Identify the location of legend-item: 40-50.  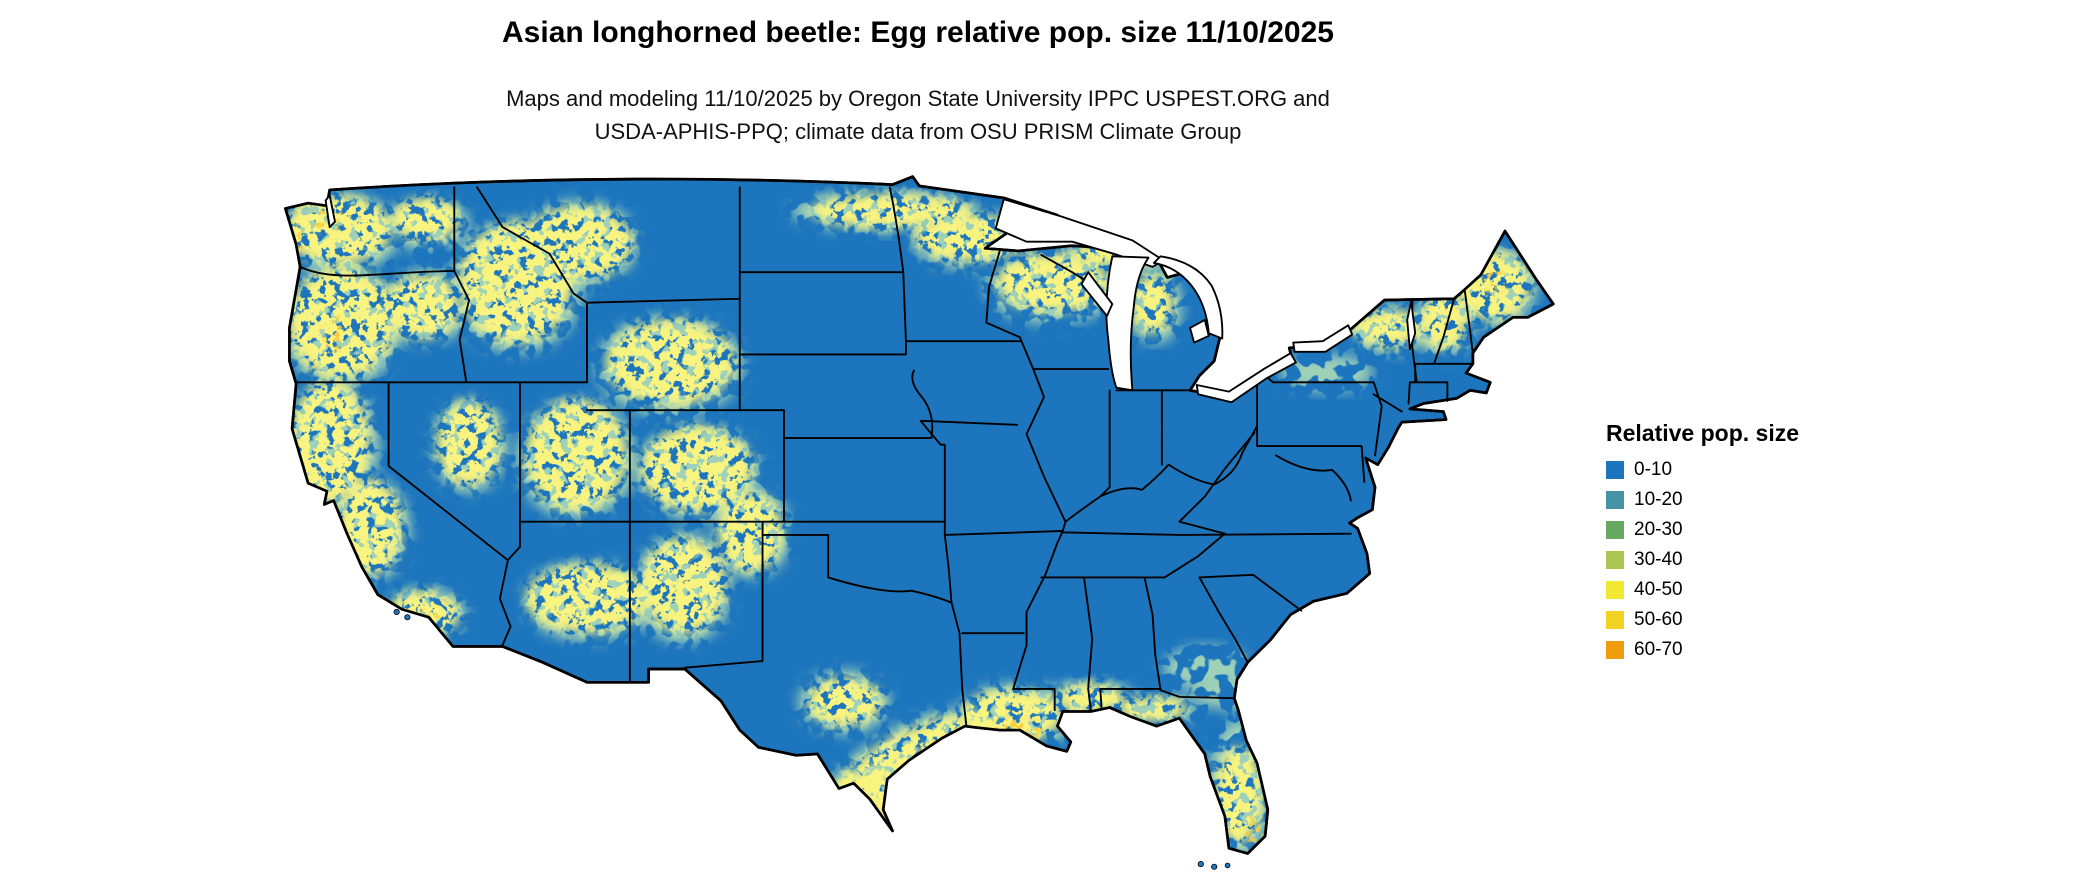
(1702, 590).